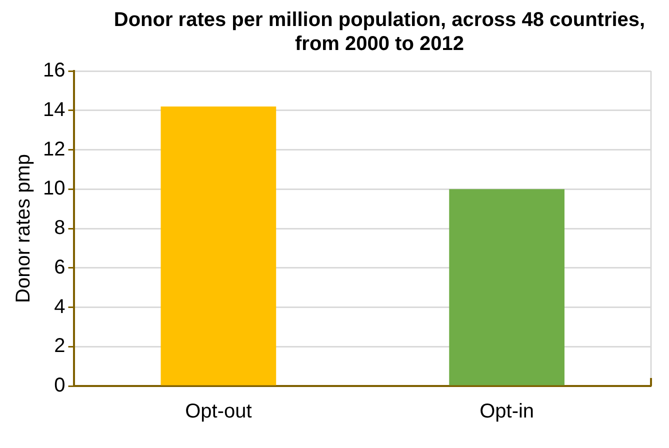  Describe the element at coordinates (54, 189) in the screenshot. I see `y-tick-label: 10` at that location.